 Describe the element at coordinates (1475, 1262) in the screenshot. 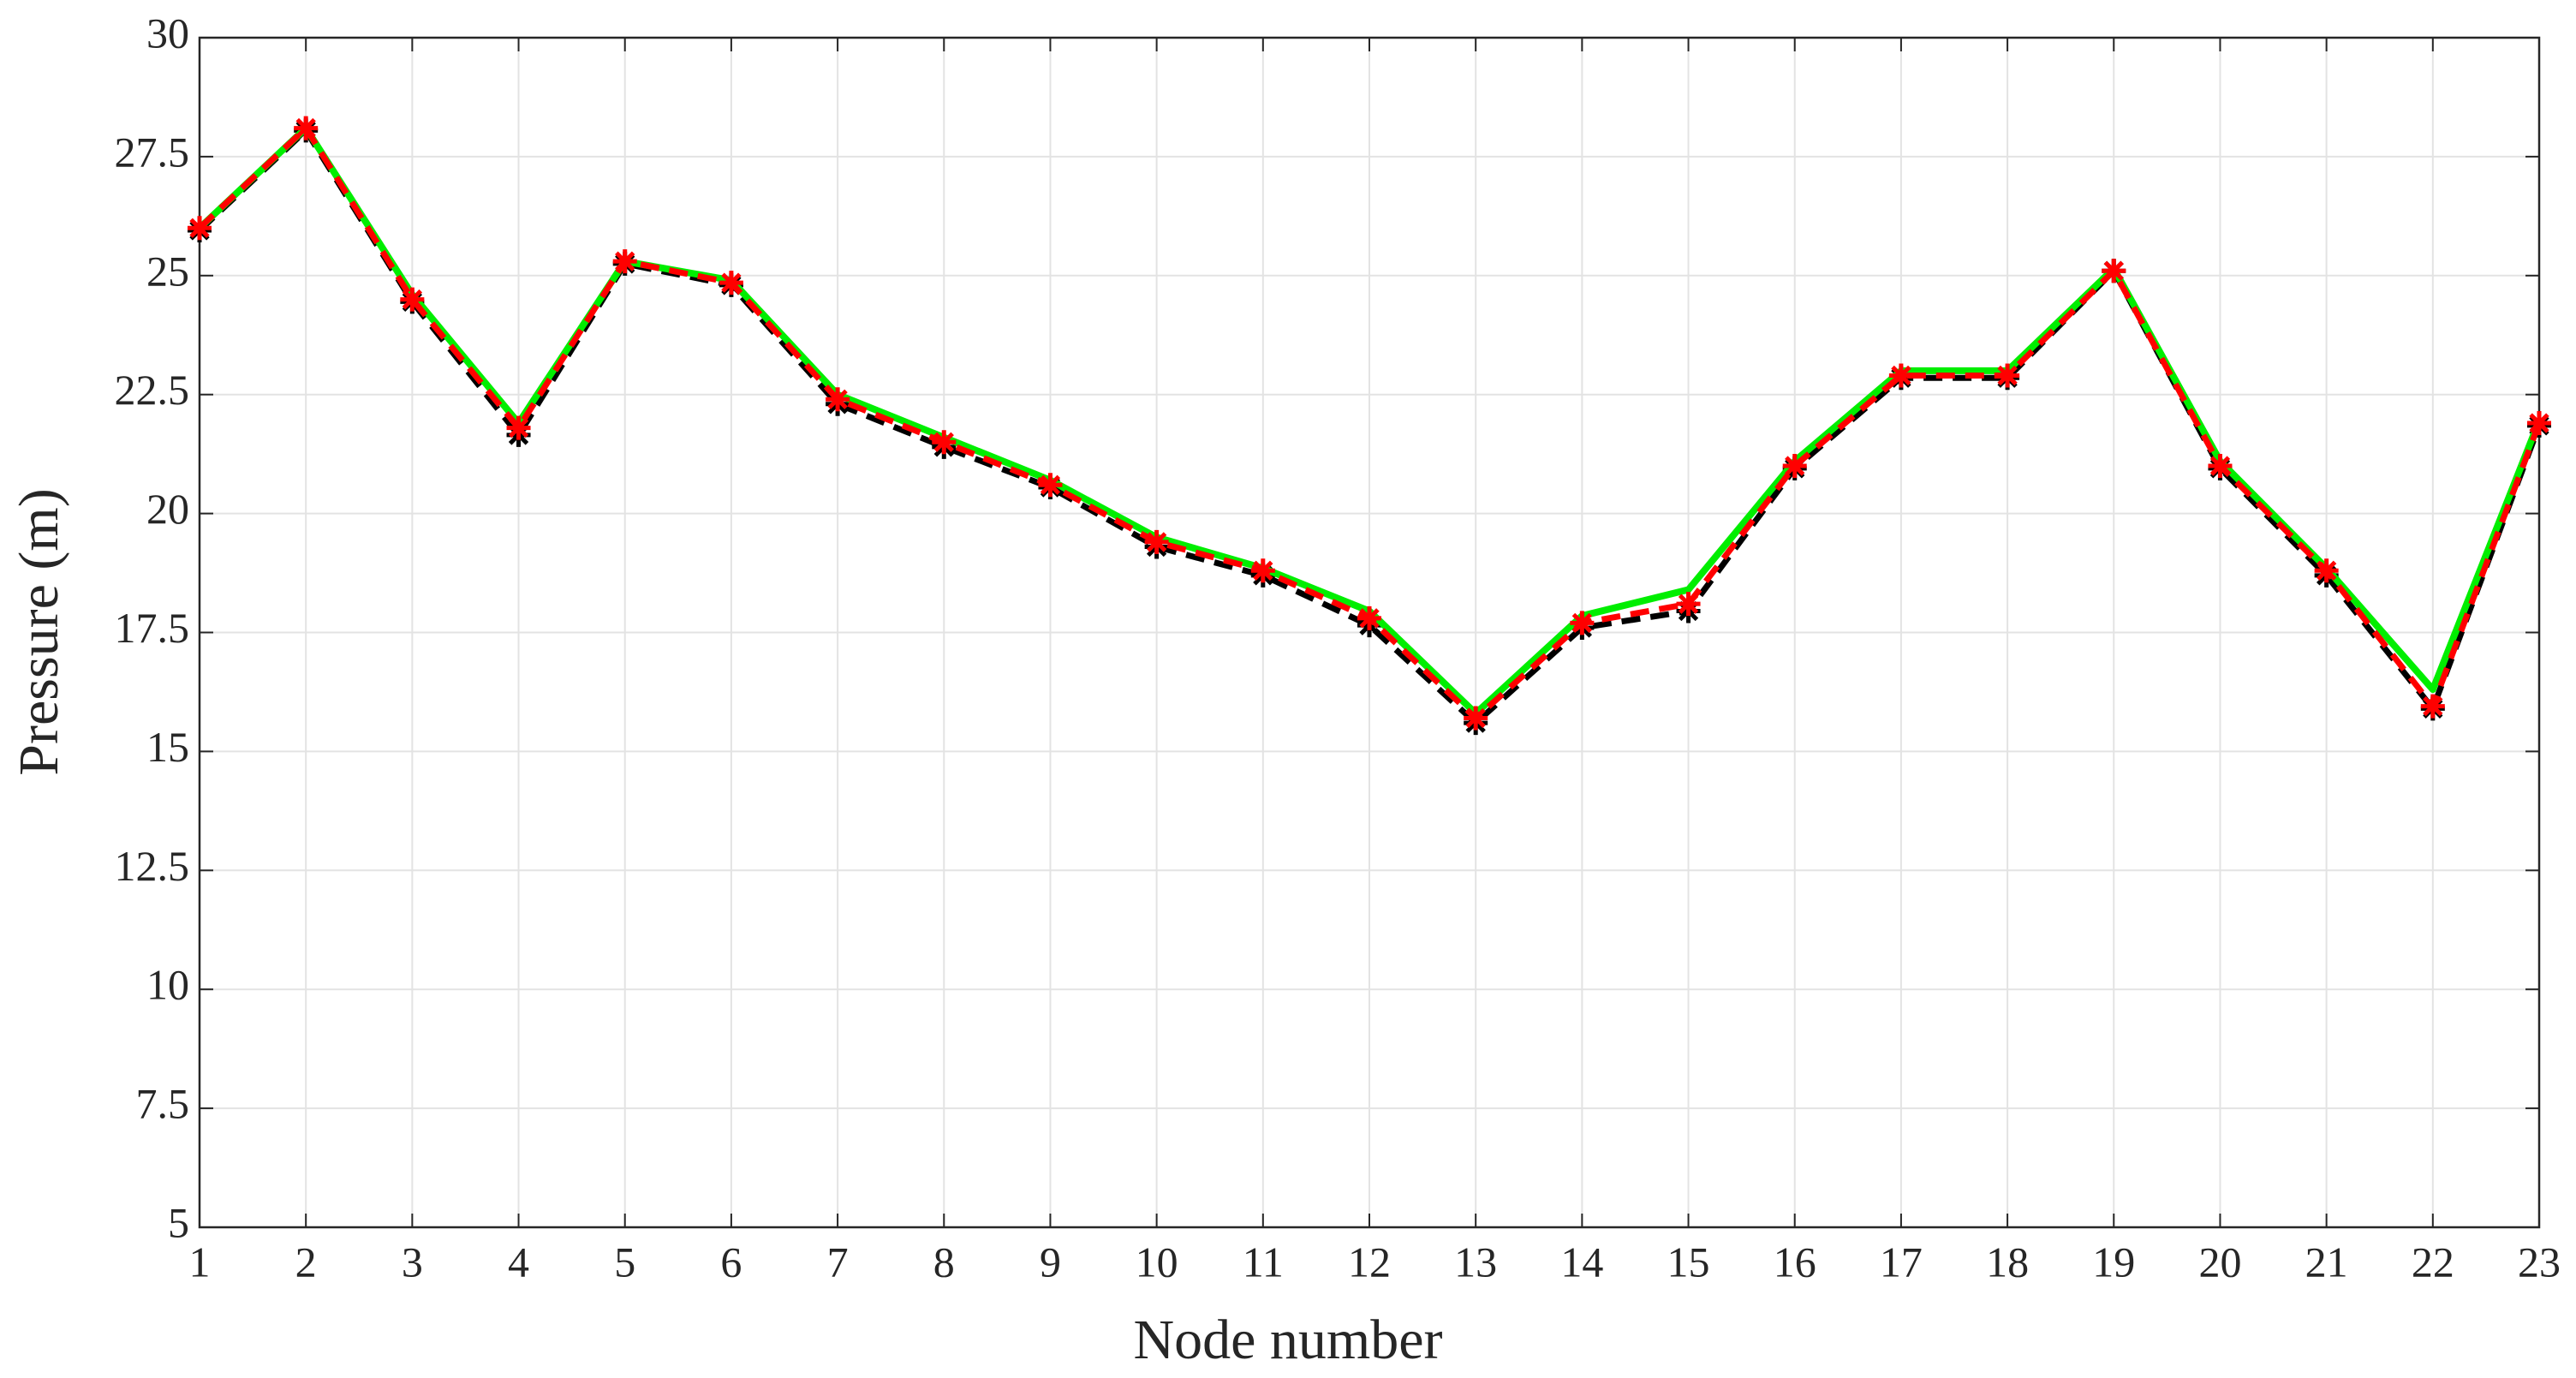

I see `x-tick-label: 13` at that location.